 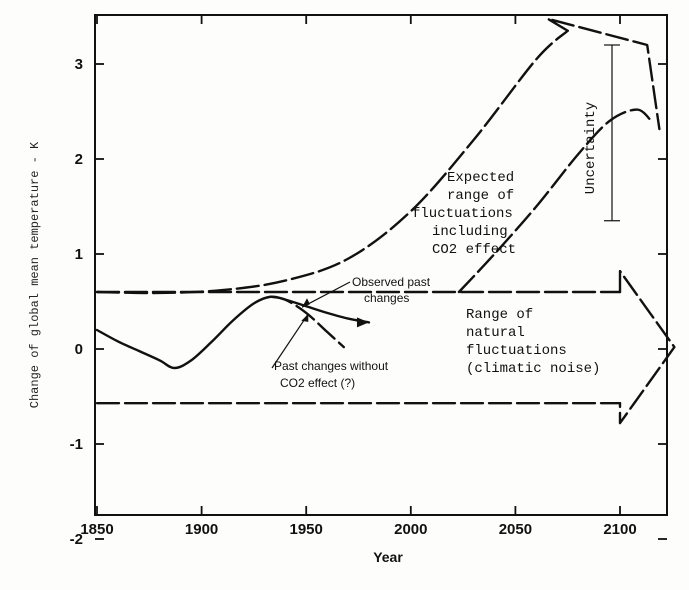 I want to click on observed-arrow-tip, so click(x=362, y=322).